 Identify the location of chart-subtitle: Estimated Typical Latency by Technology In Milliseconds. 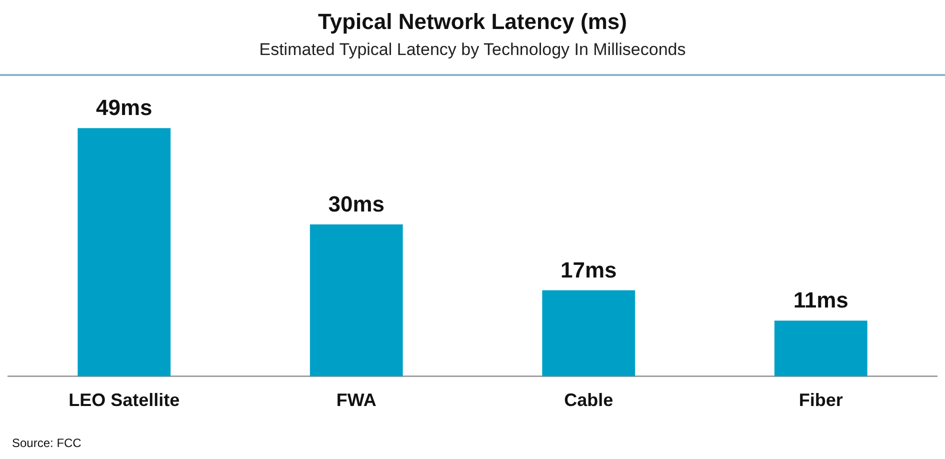
(472, 49).